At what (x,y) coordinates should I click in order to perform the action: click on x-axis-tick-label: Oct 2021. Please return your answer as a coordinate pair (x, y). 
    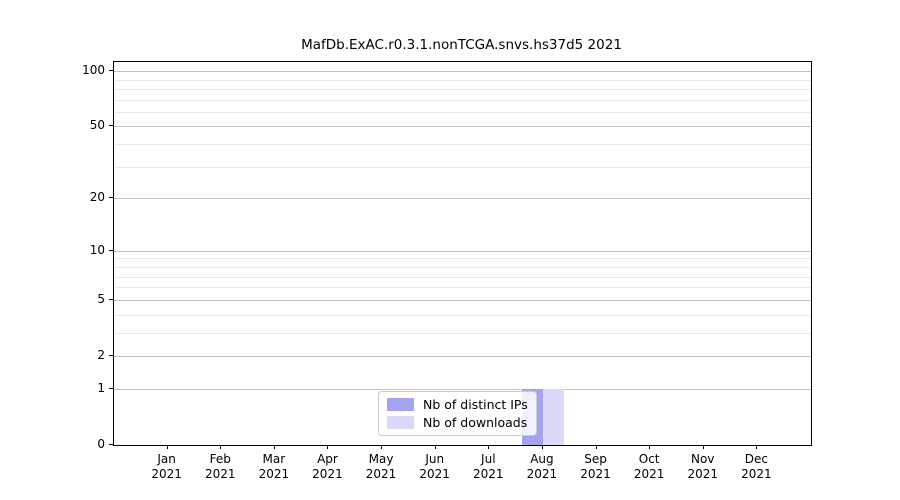
    Looking at the image, I should click on (649, 466).